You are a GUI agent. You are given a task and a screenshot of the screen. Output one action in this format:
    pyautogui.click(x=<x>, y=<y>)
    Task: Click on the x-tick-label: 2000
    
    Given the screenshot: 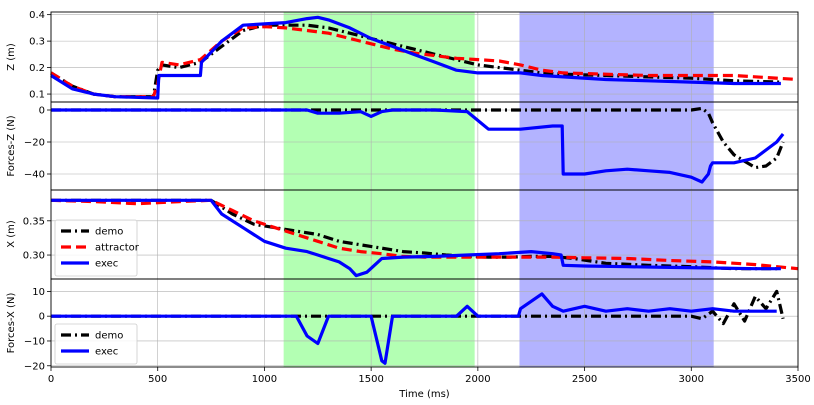 What is the action you would take?
    pyautogui.click(x=477, y=379)
    